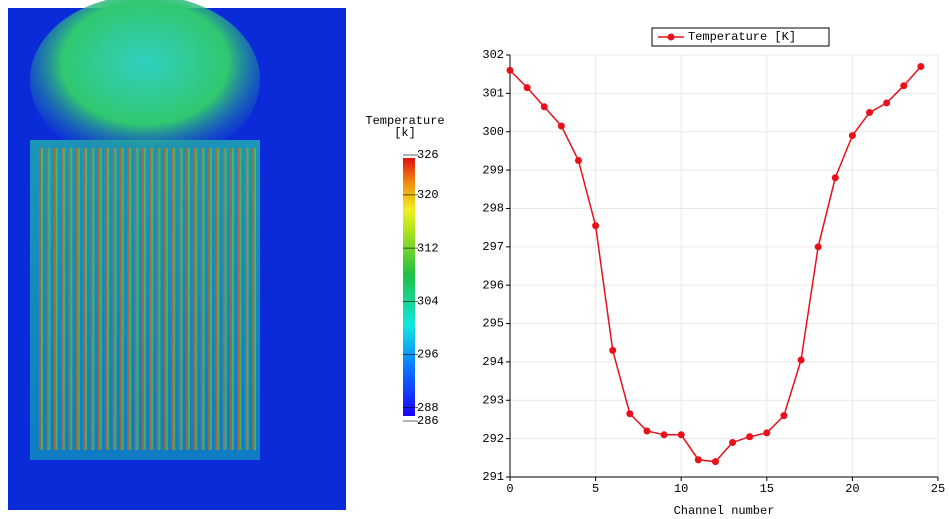 This screenshot has width=949, height=519. I want to click on legend: Temperature [K], so click(740, 37).